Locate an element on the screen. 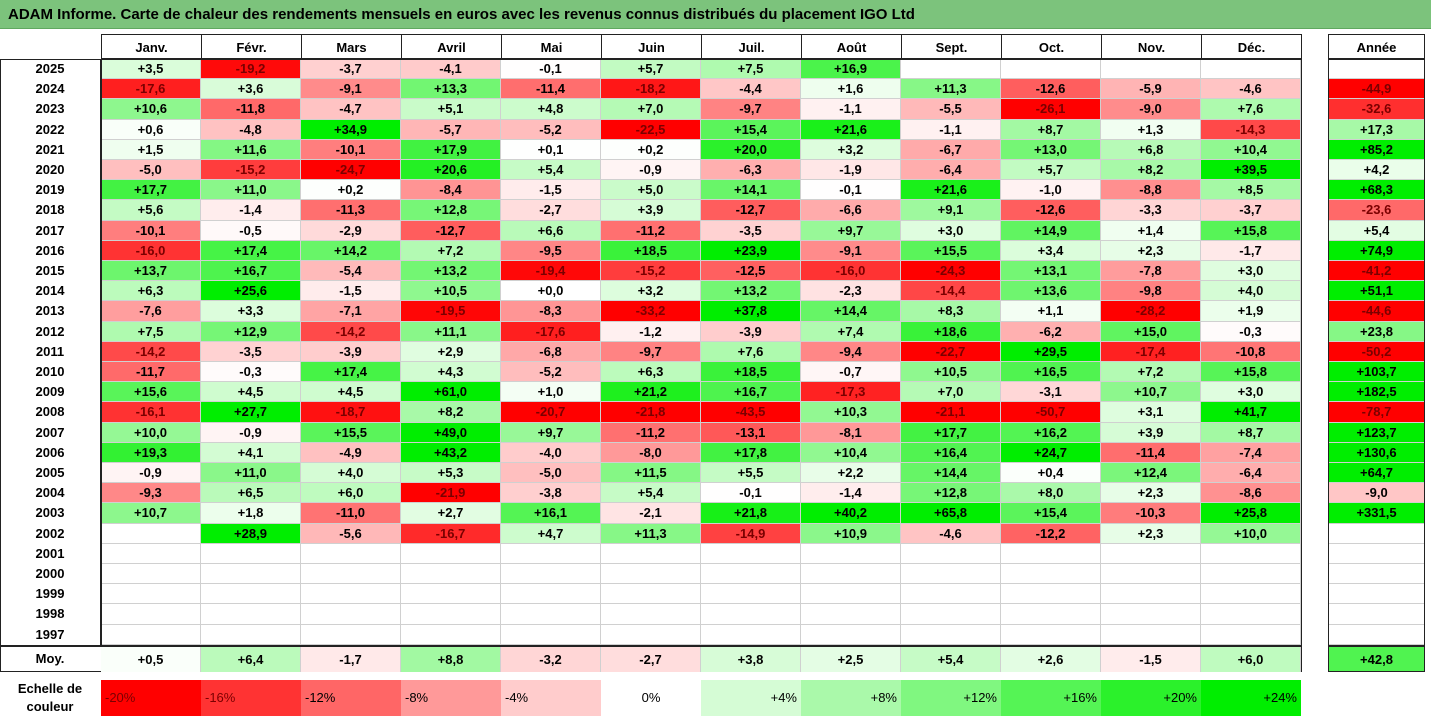 The width and height of the screenshot is (1431, 718). heatmap-cell: -14,2 is located at coordinates (151, 351).